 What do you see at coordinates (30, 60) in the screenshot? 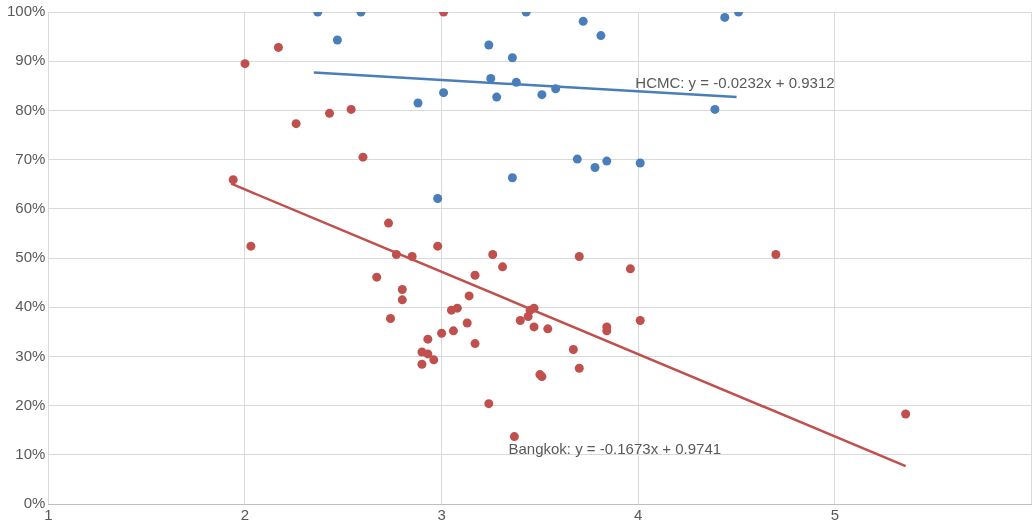
I see `y-tick-label: 90%` at bounding box center [30, 60].